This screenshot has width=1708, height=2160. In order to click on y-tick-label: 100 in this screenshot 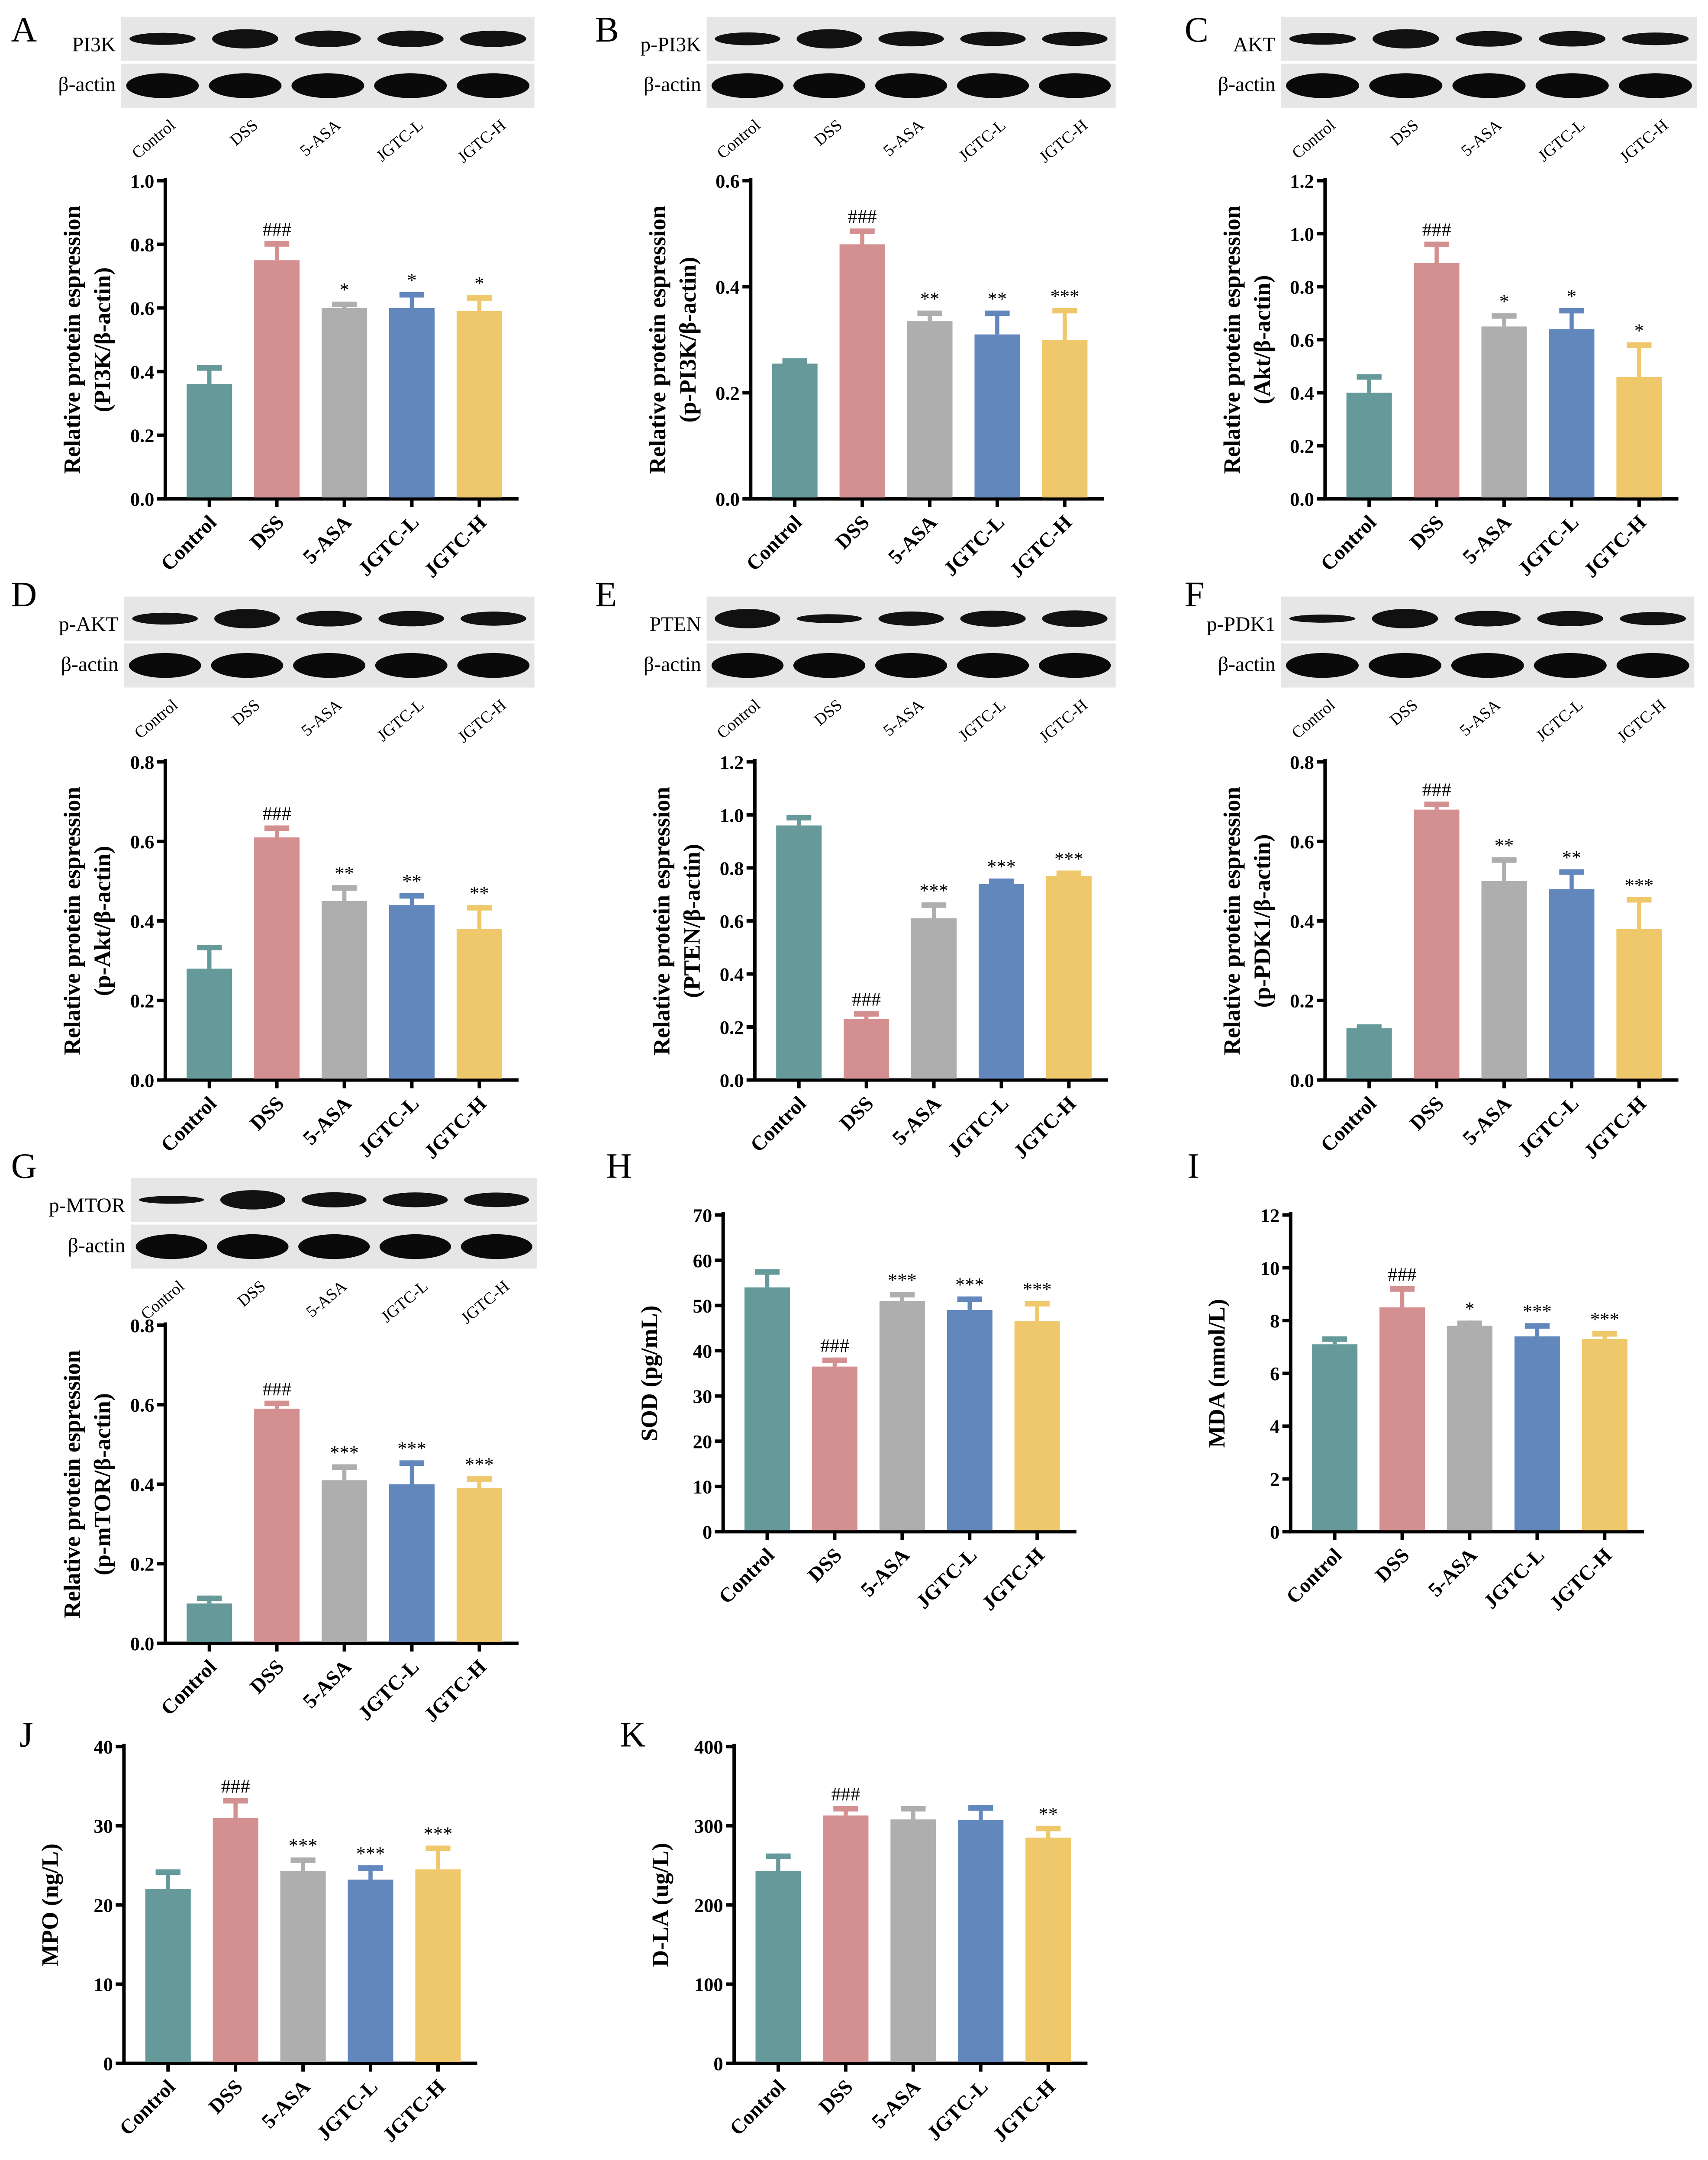, I will do `click(708, 1985)`.